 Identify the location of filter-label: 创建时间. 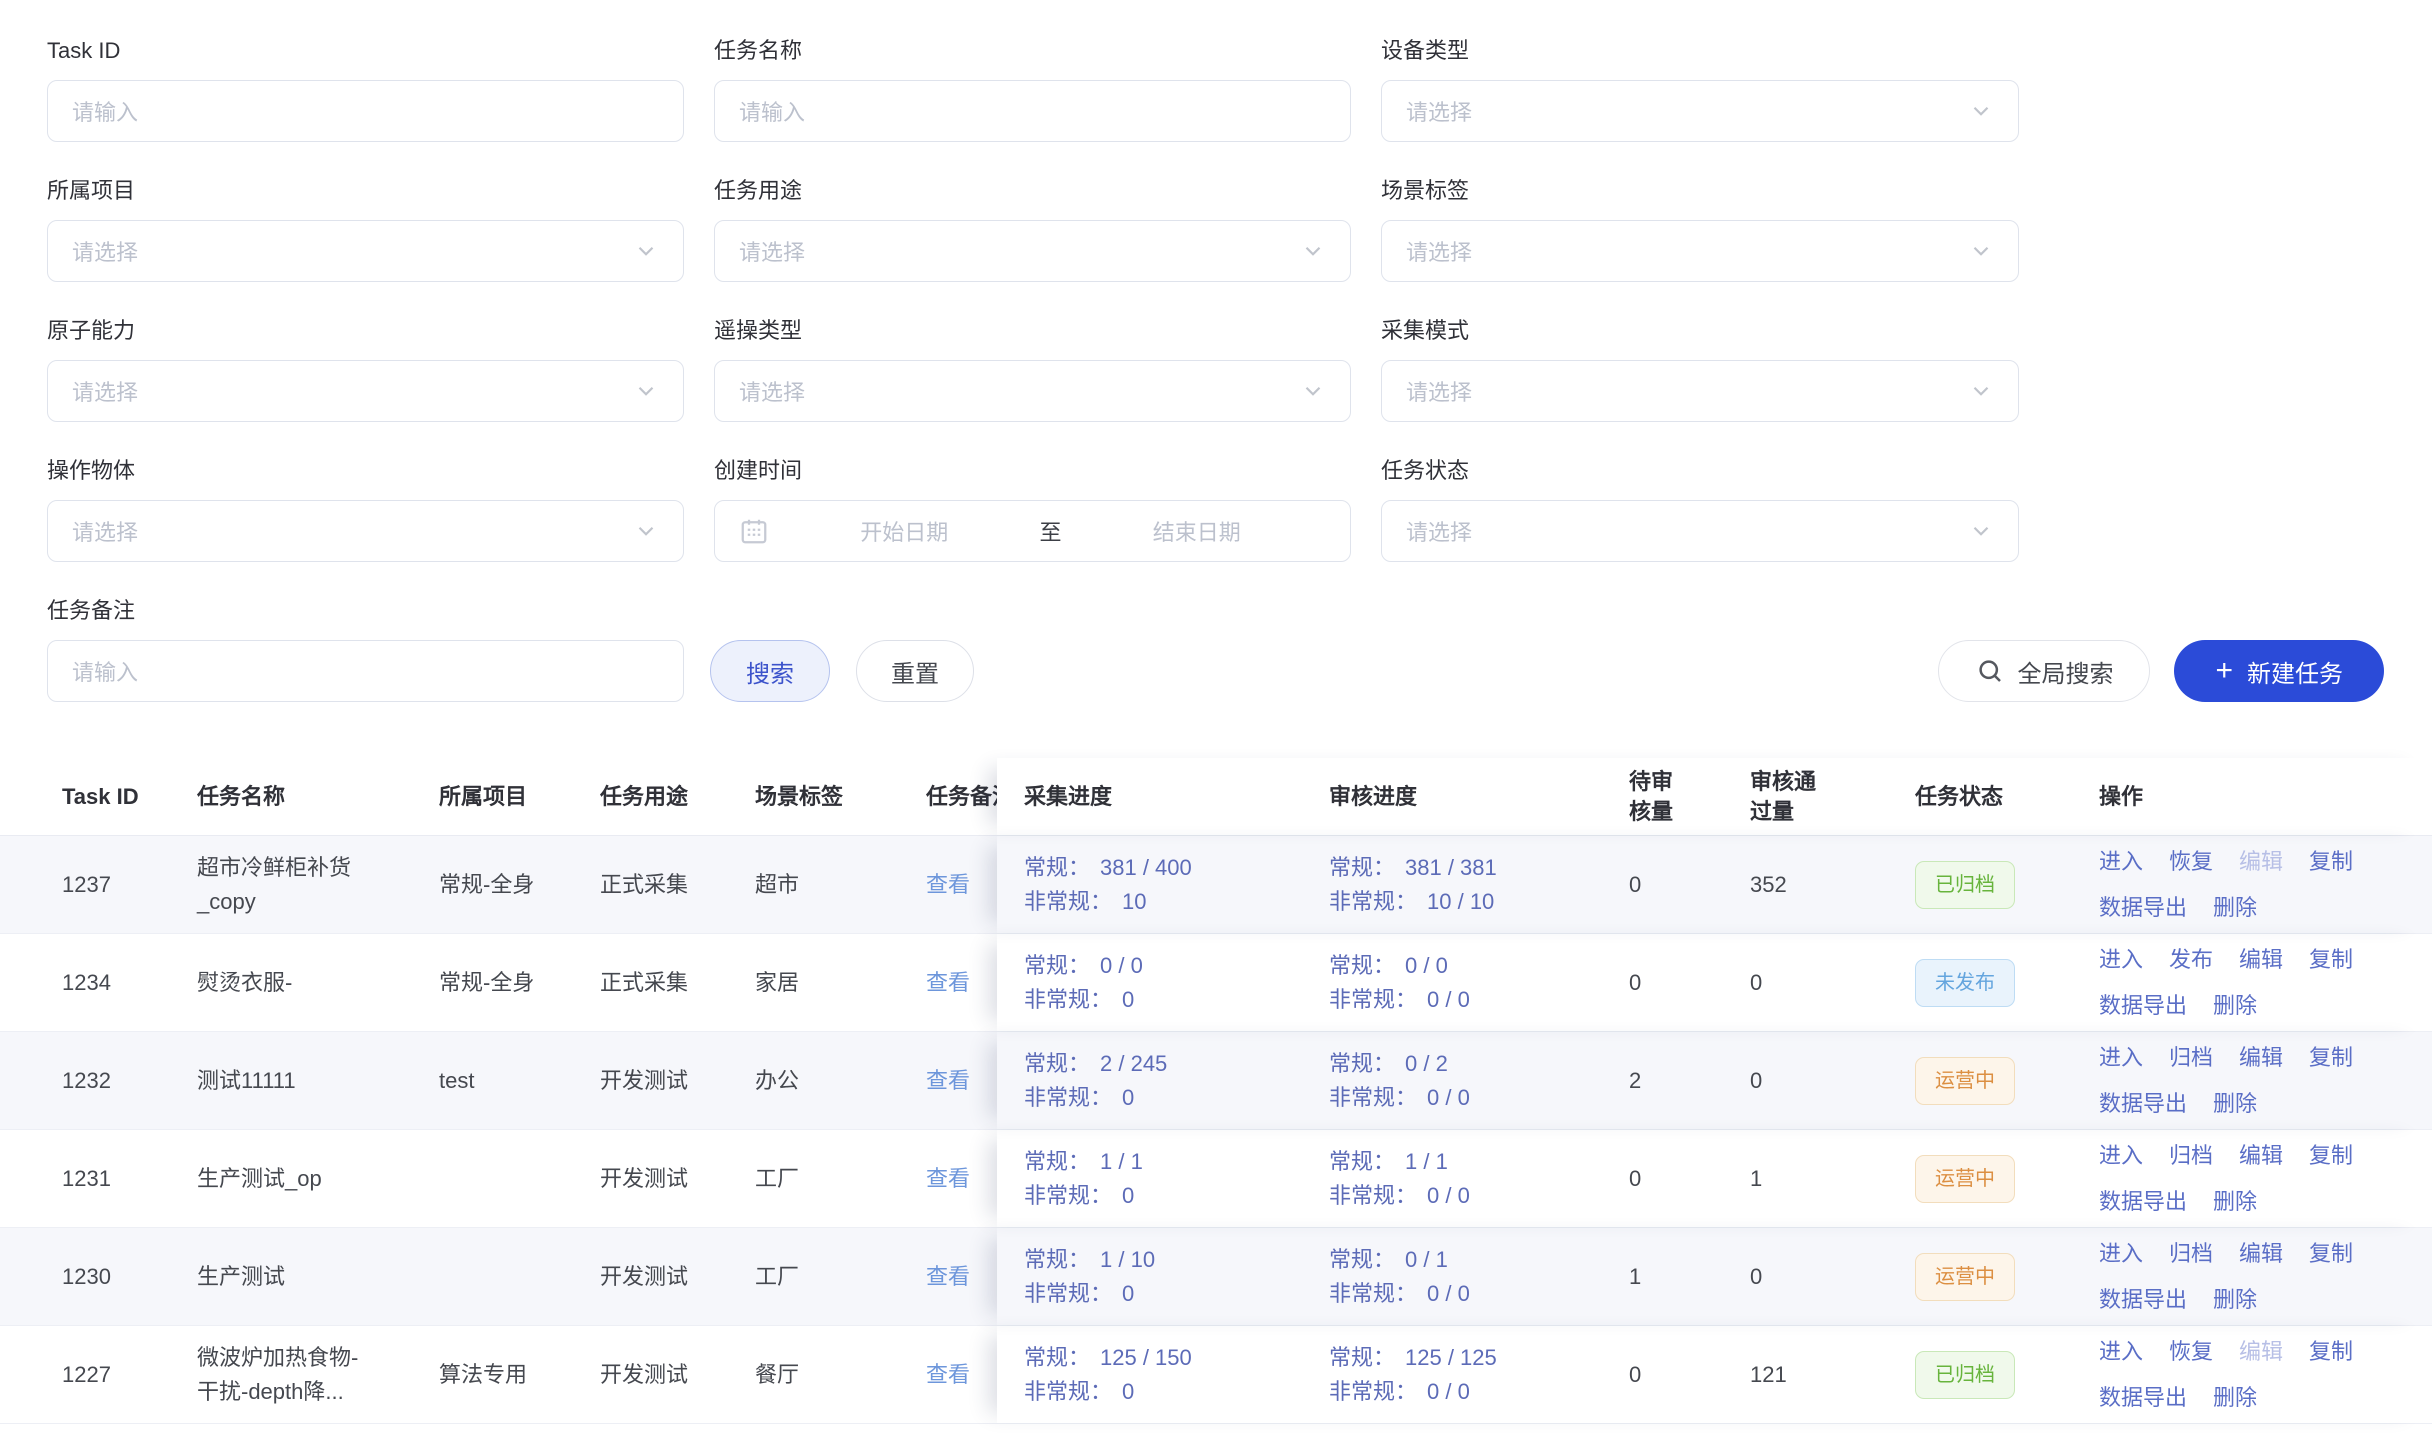
(758, 470).